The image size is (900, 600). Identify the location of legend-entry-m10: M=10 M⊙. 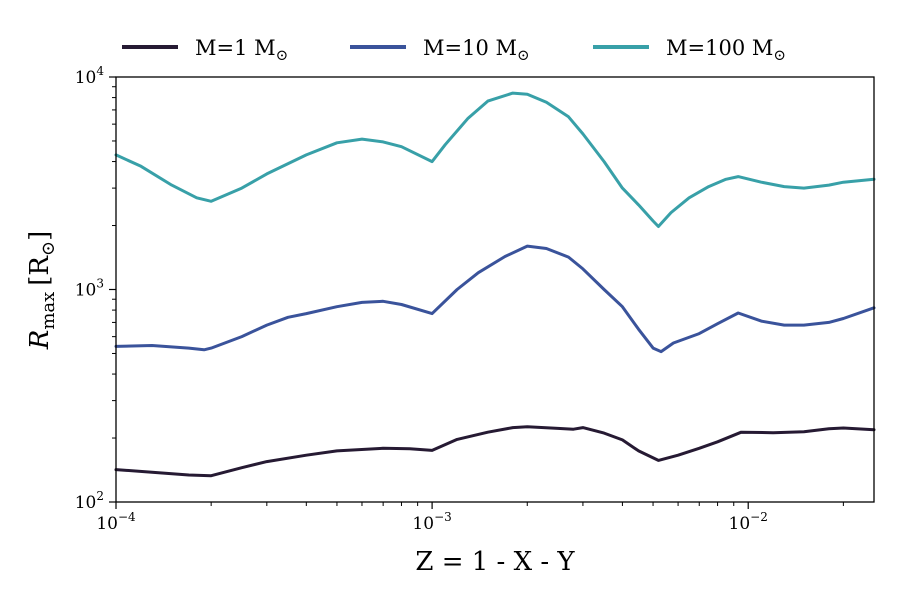
(440, 50).